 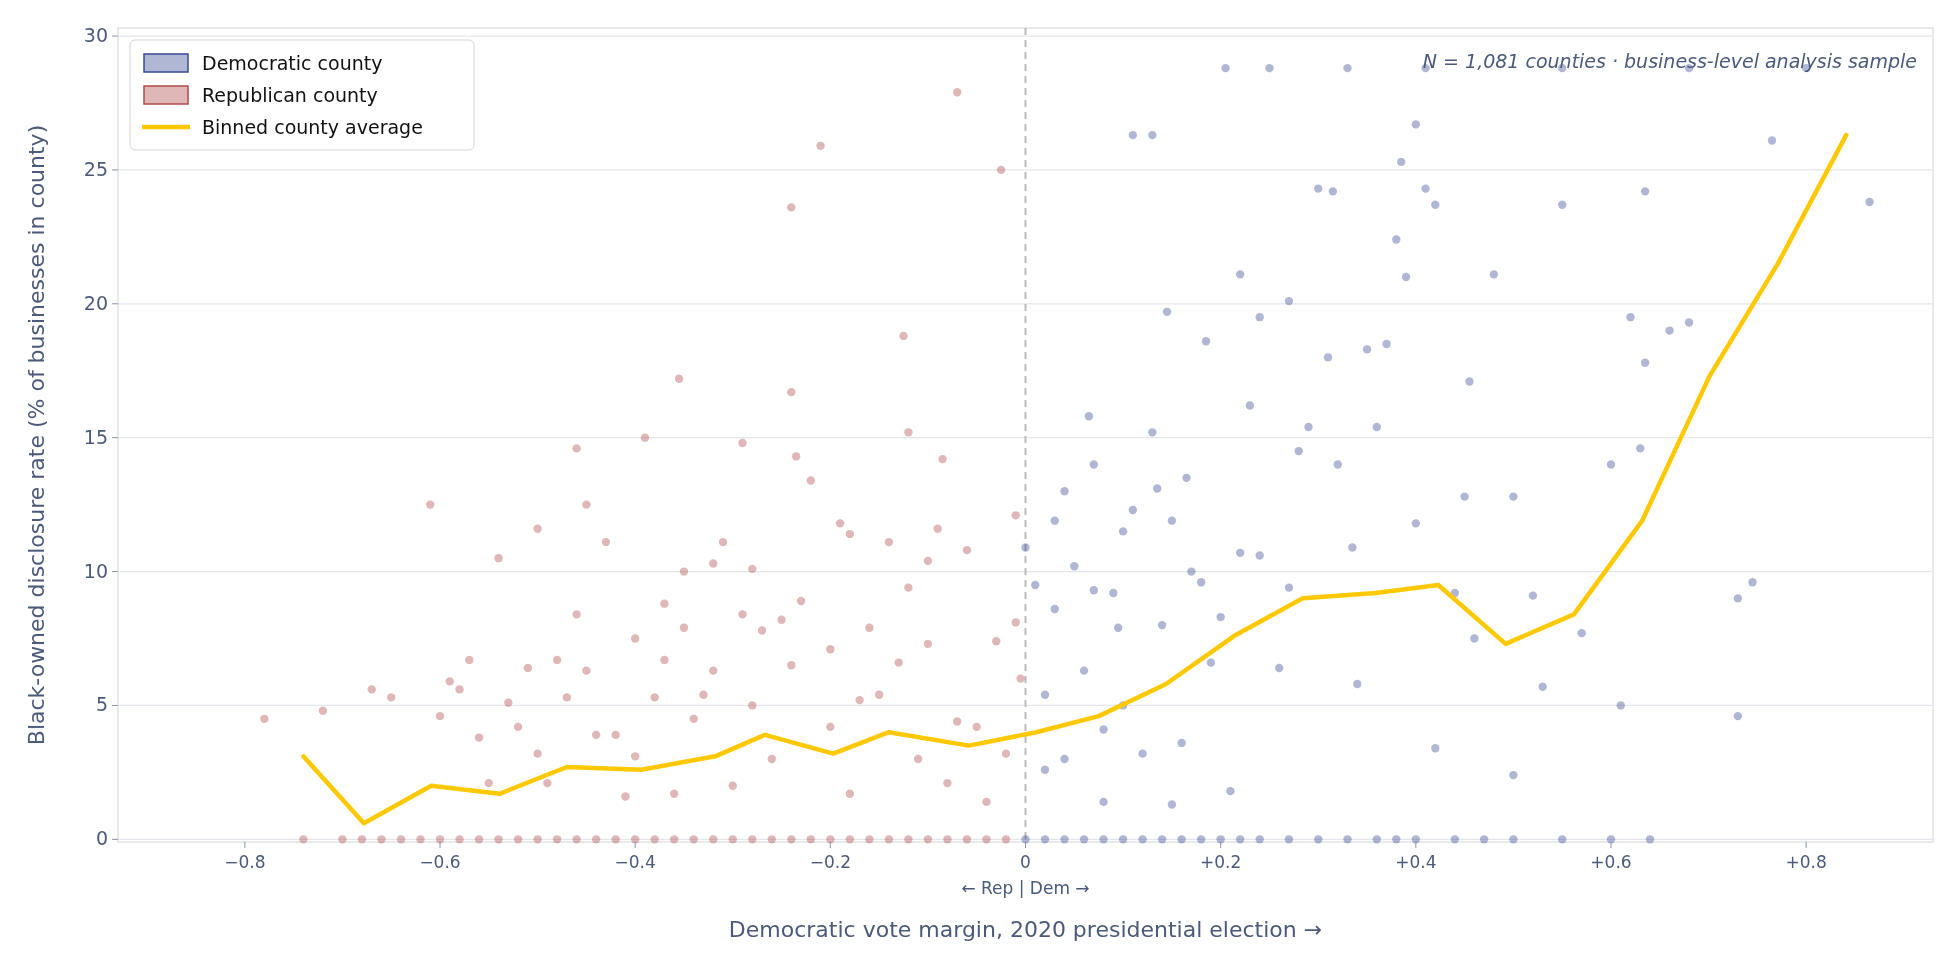 What do you see at coordinates (292, 63) in the screenshot?
I see `legend-label: Democratic county` at bounding box center [292, 63].